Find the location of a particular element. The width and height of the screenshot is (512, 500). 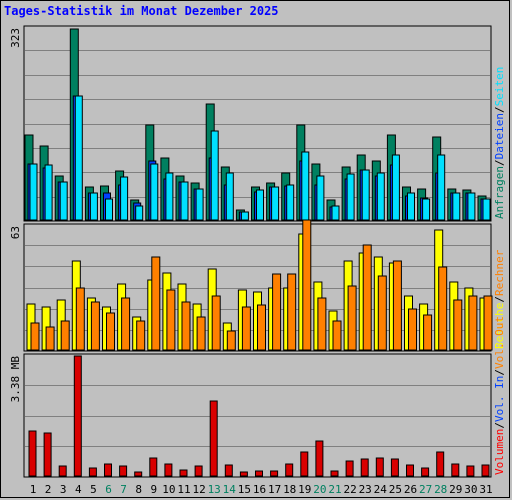

legend-item: / is located at coordinates (499, 109).